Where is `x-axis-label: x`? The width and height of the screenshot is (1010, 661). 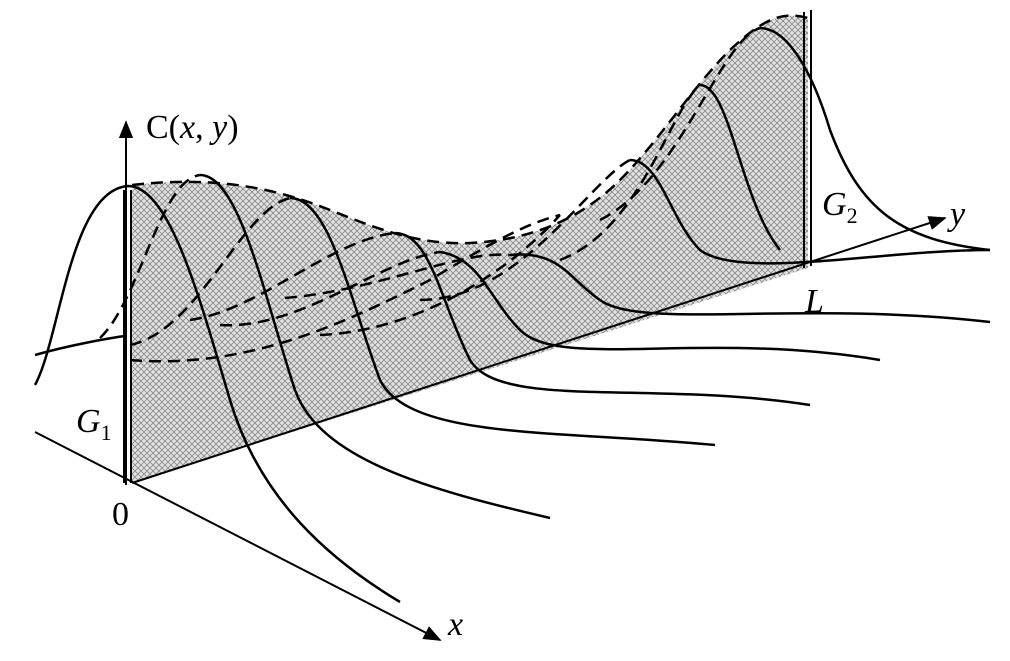
x-axis-label: x is located at coordinates (455, 624).